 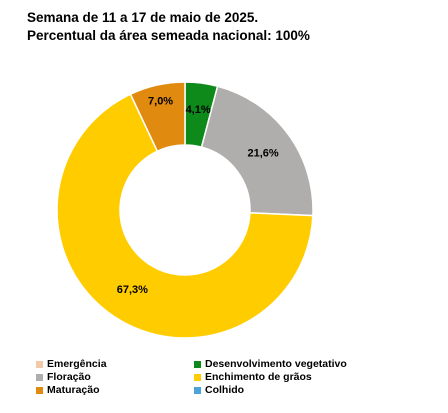 I want to click on slice-maturacao, so click(x=157, y=117).